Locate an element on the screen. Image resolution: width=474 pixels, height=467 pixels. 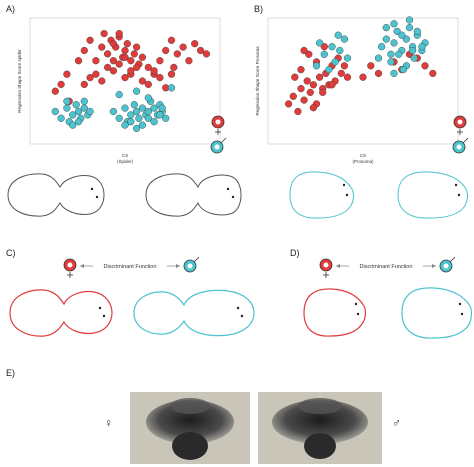
outline-shapes-a is located at coordinates (124, 195).